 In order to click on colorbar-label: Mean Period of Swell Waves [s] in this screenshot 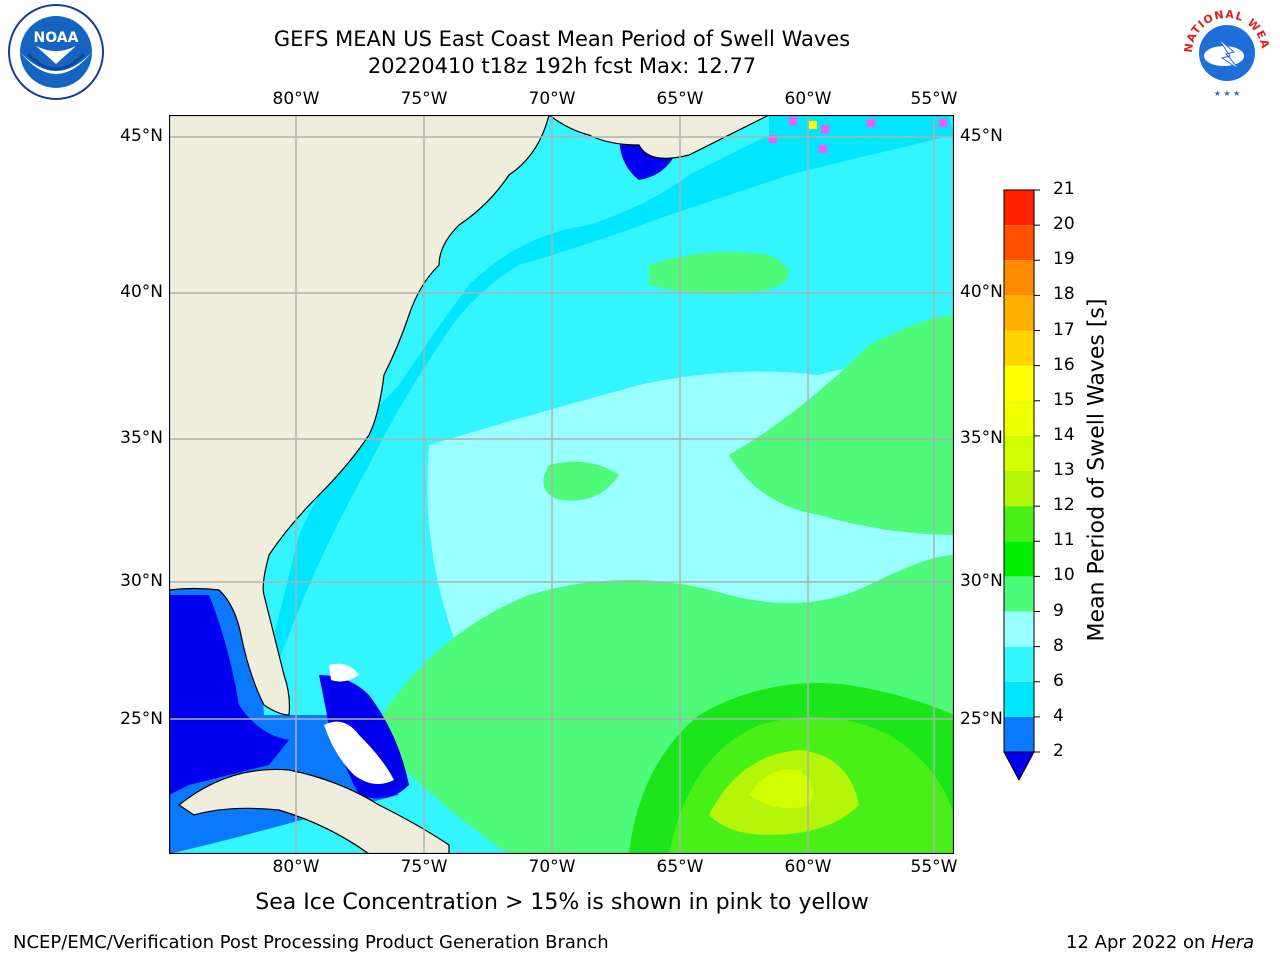, I will do `click(1097, 470)`.